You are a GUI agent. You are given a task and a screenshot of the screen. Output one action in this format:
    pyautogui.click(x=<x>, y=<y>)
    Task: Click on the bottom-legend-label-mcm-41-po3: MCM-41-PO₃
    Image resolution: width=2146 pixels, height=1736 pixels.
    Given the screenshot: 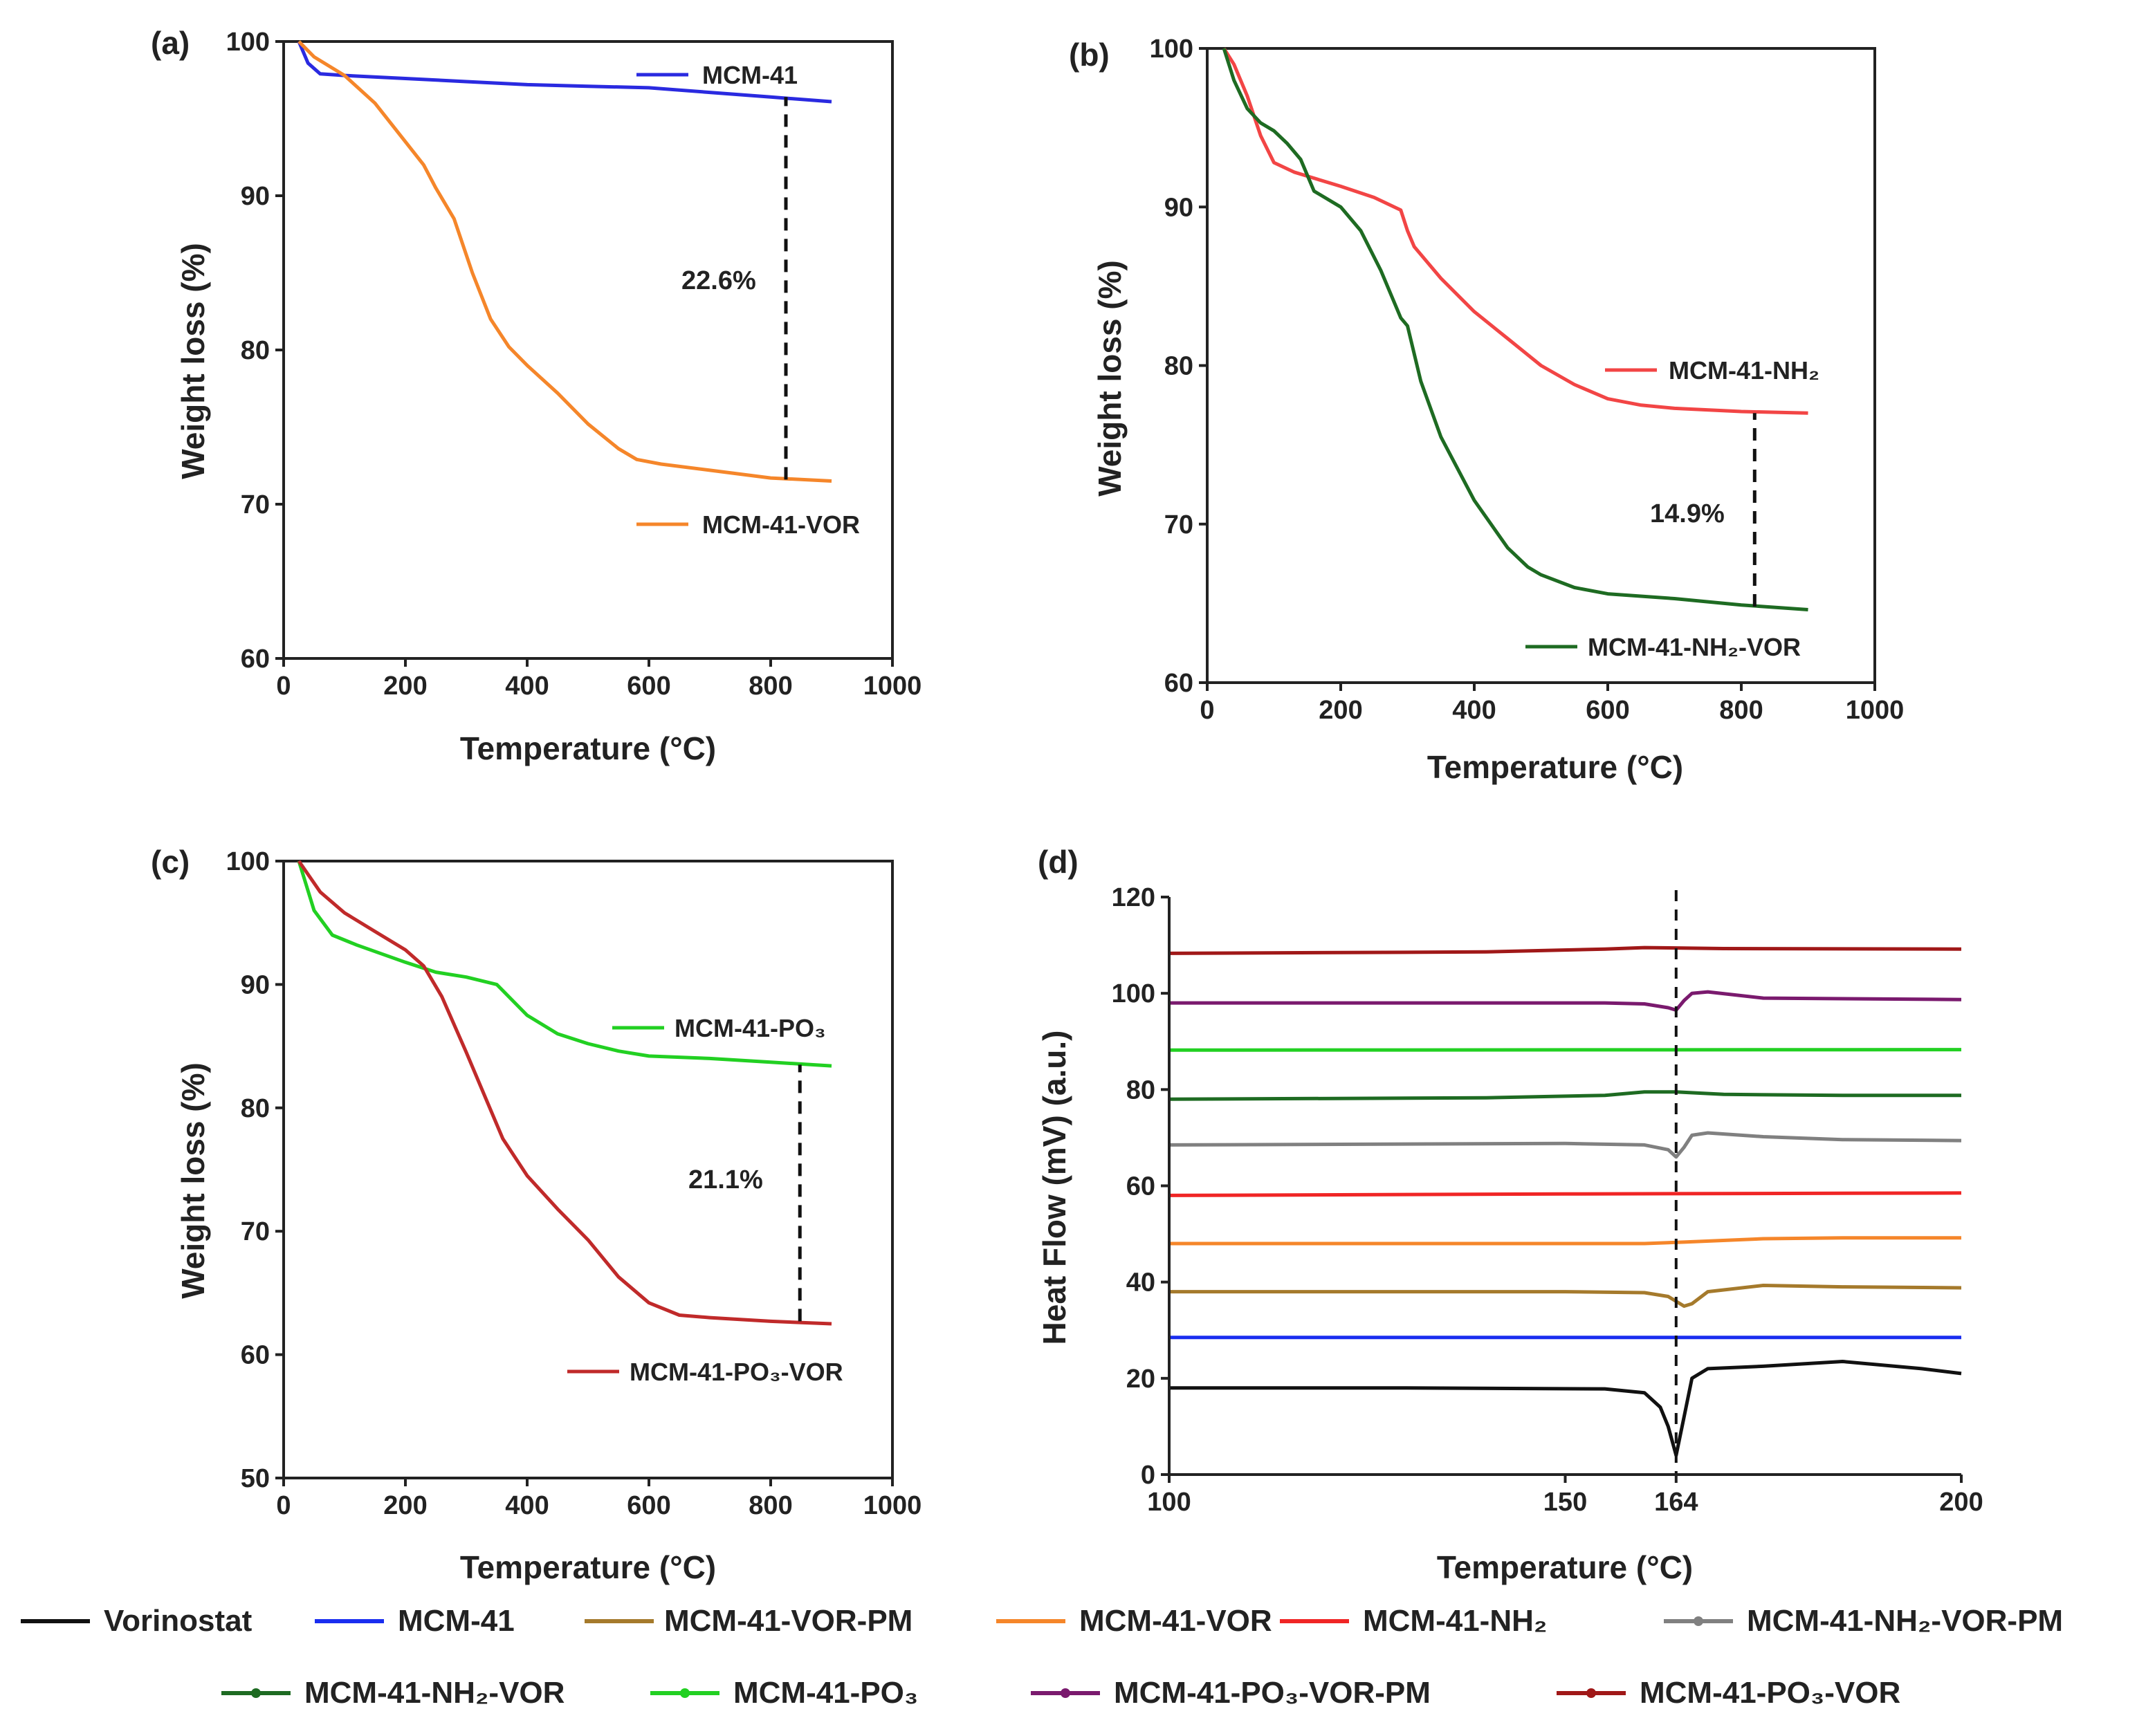 What is the action you would take?
    pyautogui.click(x=825, y=1693)
    